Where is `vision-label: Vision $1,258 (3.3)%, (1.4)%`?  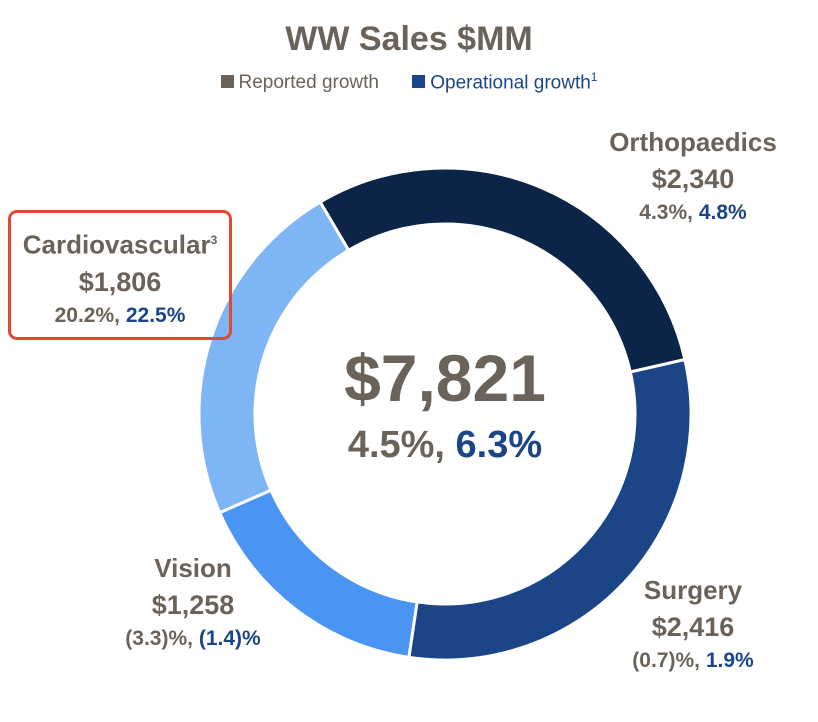
vision-label: Vision $1,258 (3.3)%, (1.4)% is located at coordinates (193, 602).